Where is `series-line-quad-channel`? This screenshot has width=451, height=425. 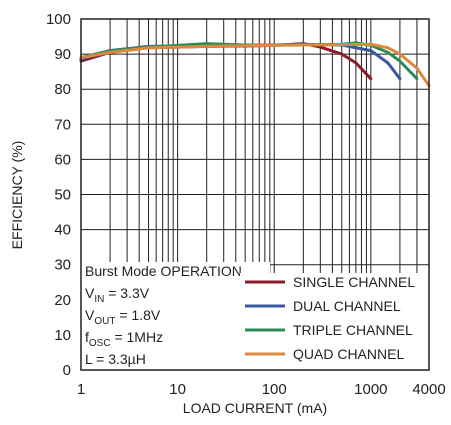 series-line-quad-channel is located at coordinates (255, 65).